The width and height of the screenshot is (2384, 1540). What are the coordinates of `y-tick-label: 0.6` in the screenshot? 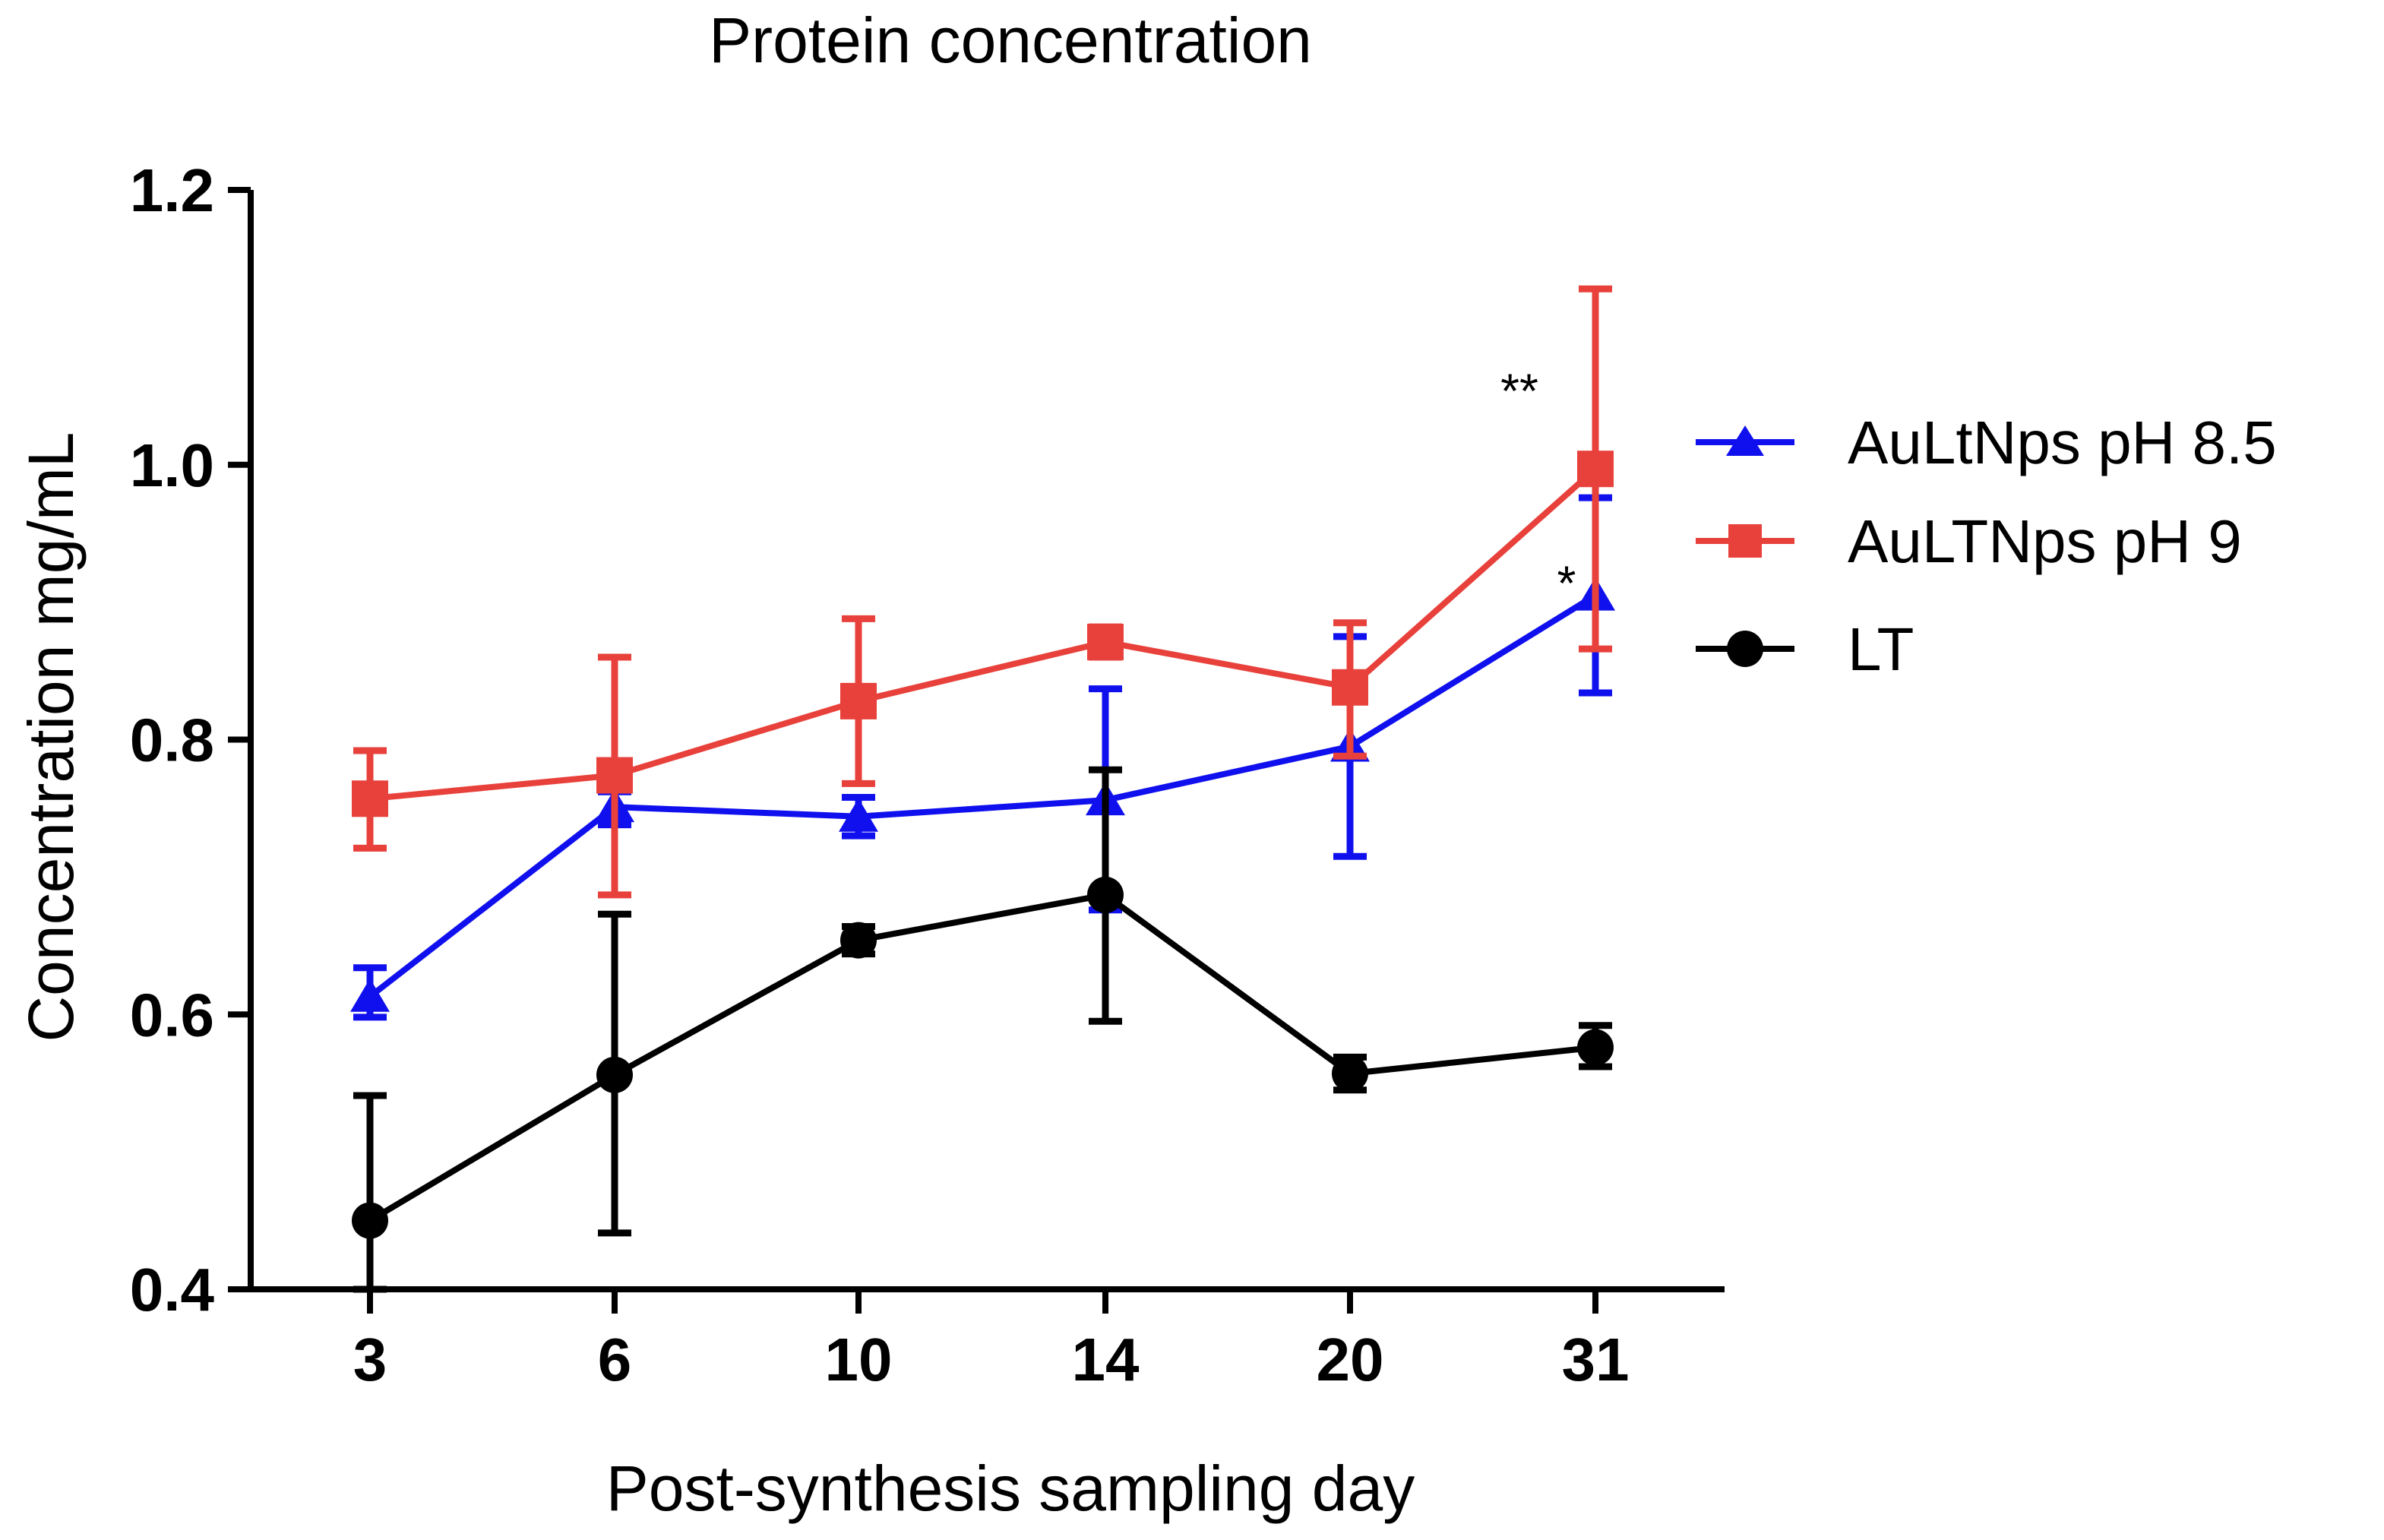 It's located at (172, 1014).